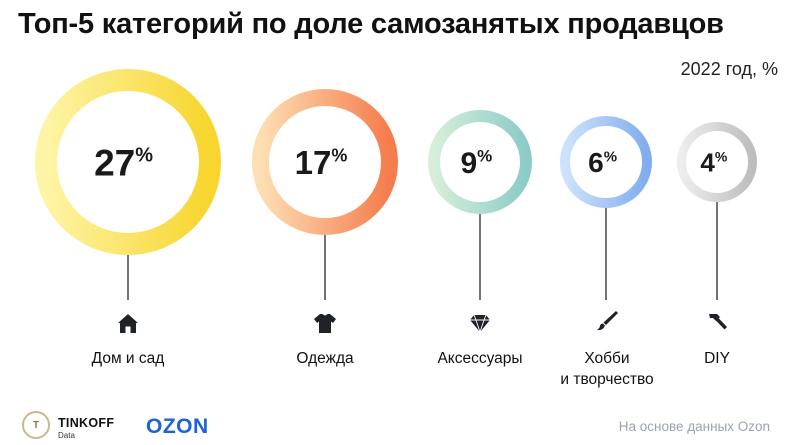 This screenshot has height=445, width=800. What do you see at coordinates (476, 162) in the screenshot?
I see `value-label: 9%` at bounding box center [476, 162].